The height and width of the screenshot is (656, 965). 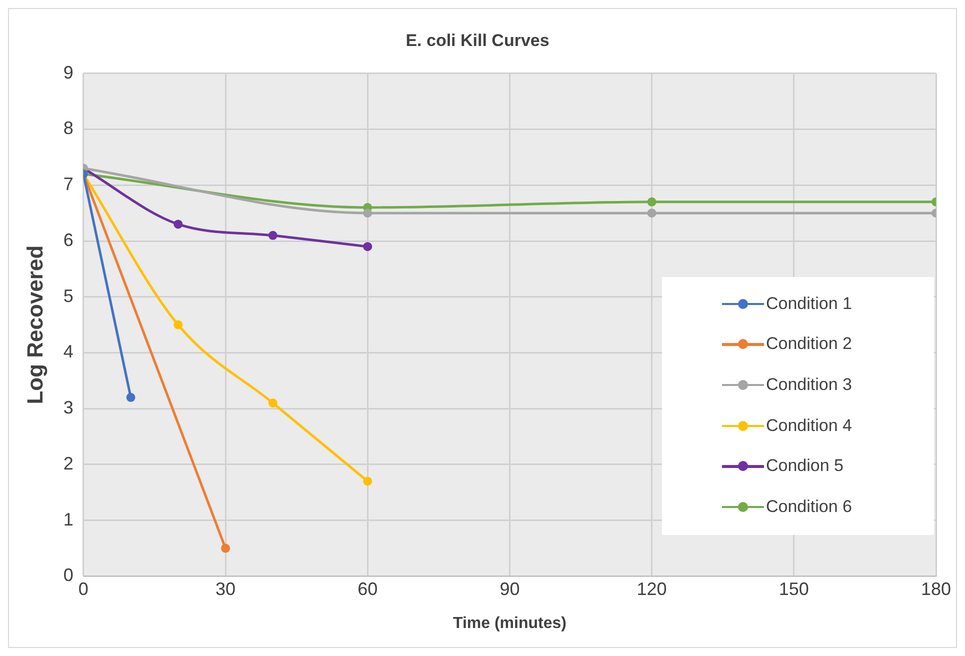 I want to click on legend-label: Condition 2, so click(x=809, y=344).